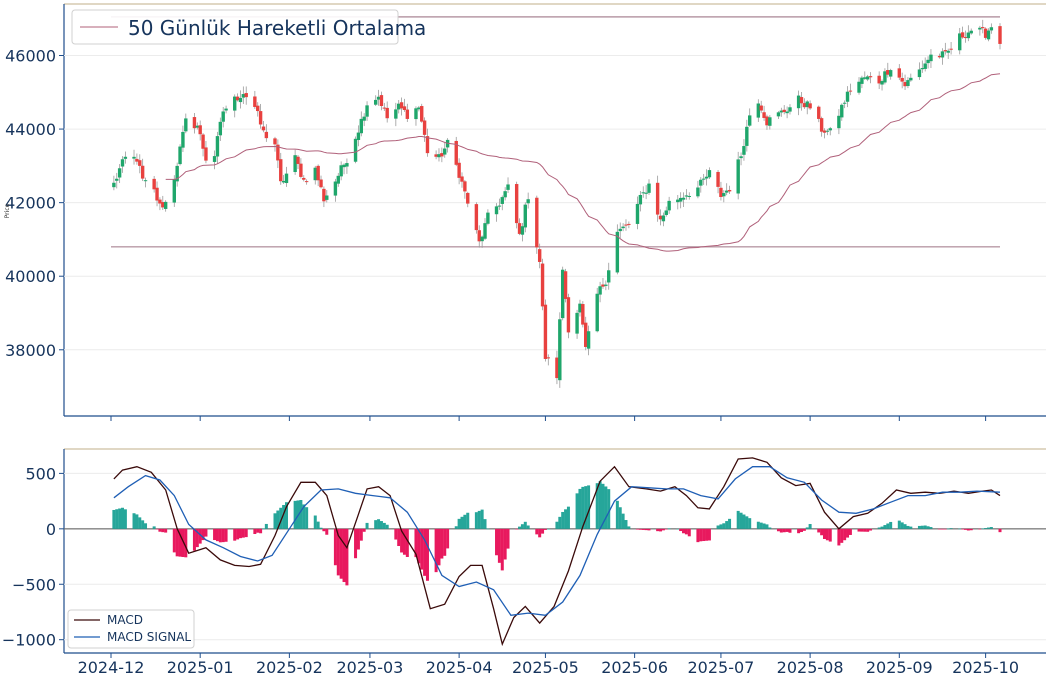 This screenshot has width=1050, height=681. What do you see at coordinates (30, 203) in the screenshot?
I see `price-y-tick-label: 42000` at bounding box center [30, 203].